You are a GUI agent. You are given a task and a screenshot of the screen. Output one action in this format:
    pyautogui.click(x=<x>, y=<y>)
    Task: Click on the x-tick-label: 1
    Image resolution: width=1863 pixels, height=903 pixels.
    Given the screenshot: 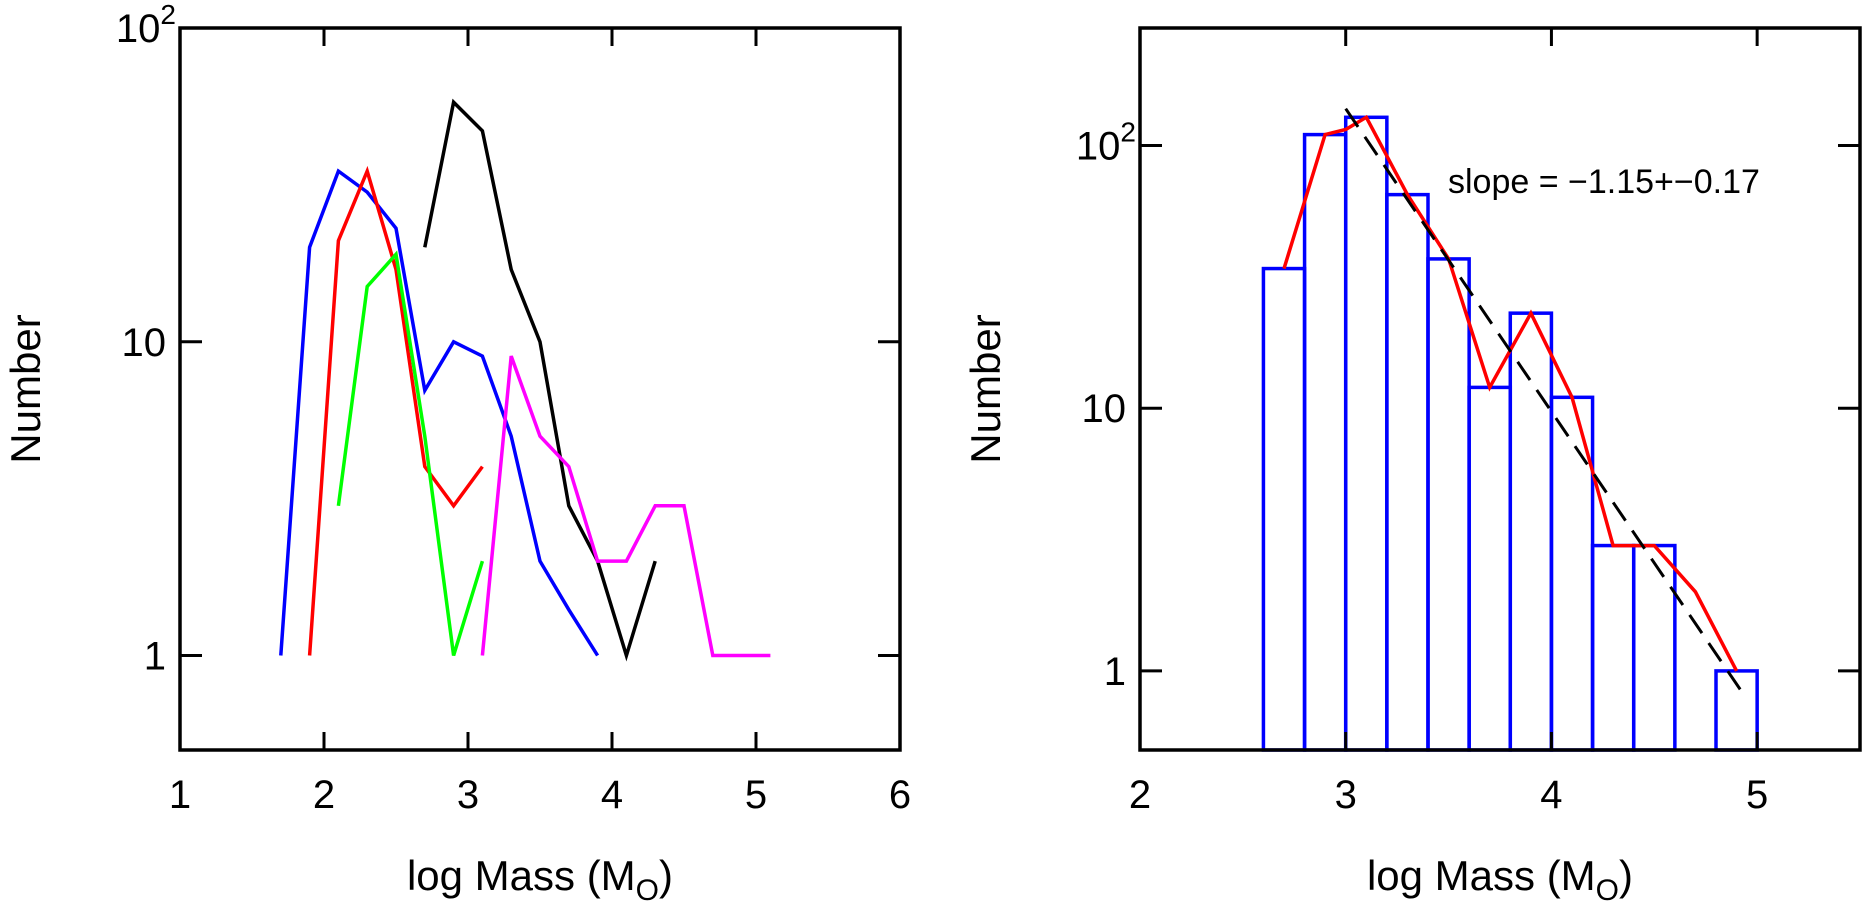 What is the action you would take?
    pyautogui.click(x=180, y=795)
    